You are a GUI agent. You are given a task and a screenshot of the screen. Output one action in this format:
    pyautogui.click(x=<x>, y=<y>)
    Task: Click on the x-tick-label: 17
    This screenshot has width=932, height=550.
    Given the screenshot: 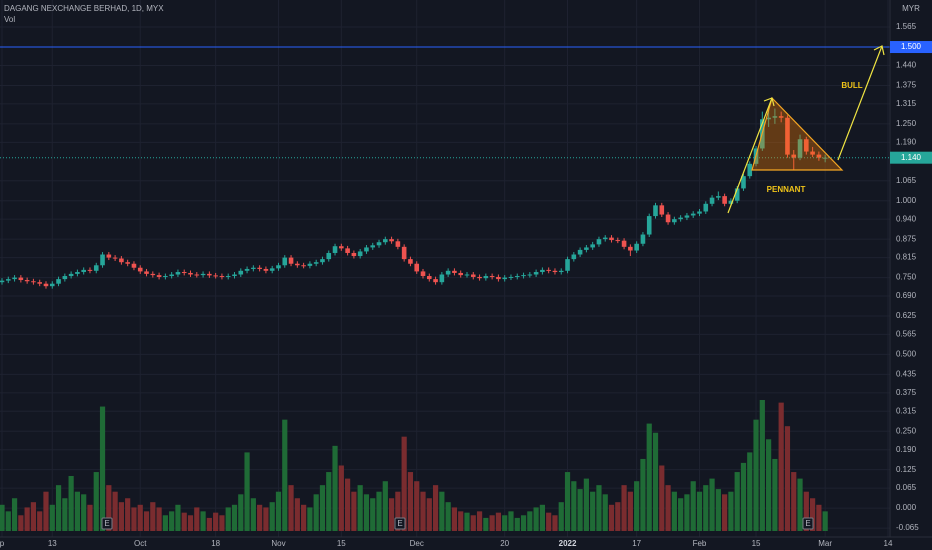 What is the action you would take?
    pyautogui.click(x=636, y=543)
    